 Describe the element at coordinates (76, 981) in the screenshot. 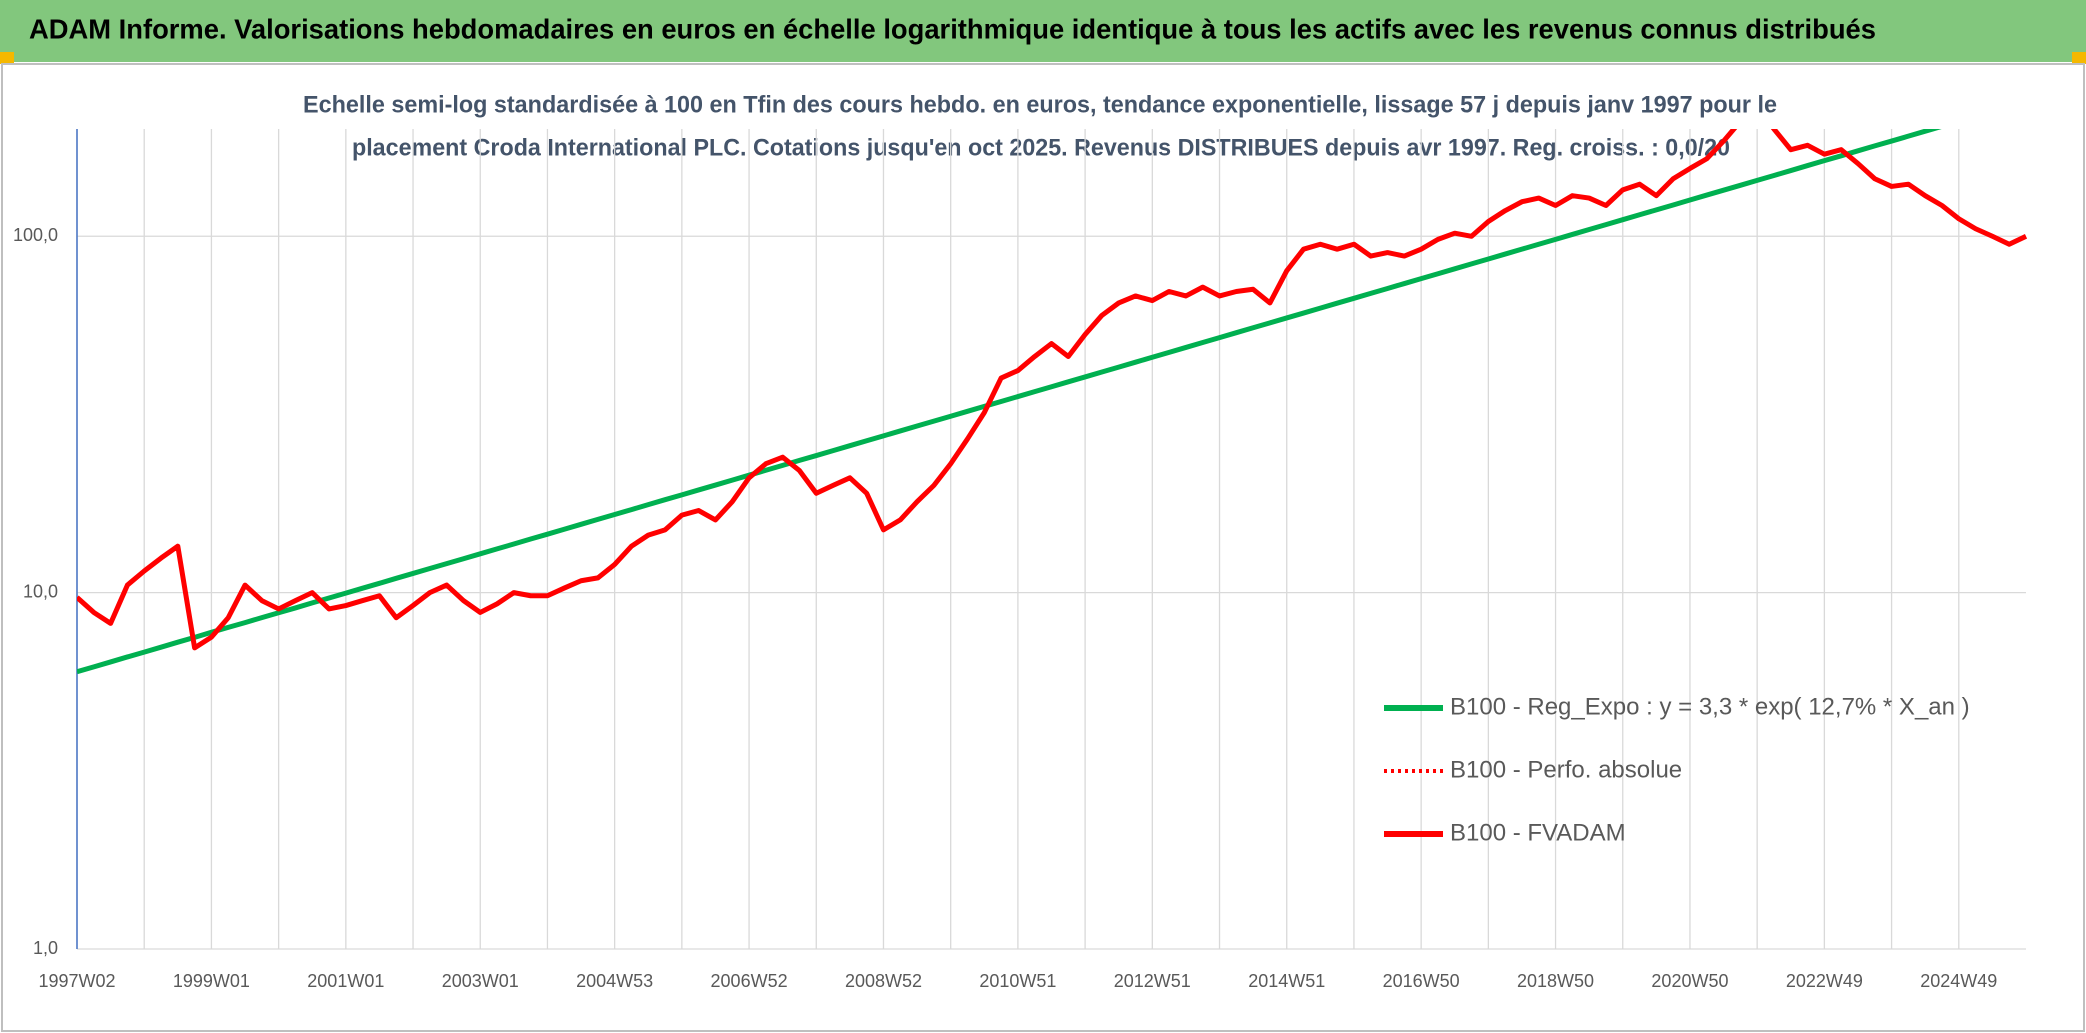

I see `x-tick-label: 1997W02` at that location.